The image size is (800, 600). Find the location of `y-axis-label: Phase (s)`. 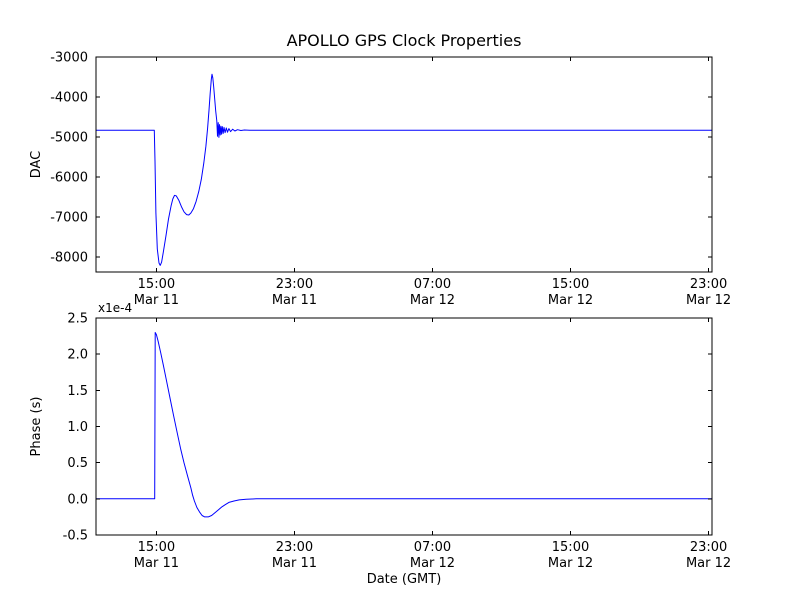

y-axis-label: Phase (s) is located at coordinates (36, 427).